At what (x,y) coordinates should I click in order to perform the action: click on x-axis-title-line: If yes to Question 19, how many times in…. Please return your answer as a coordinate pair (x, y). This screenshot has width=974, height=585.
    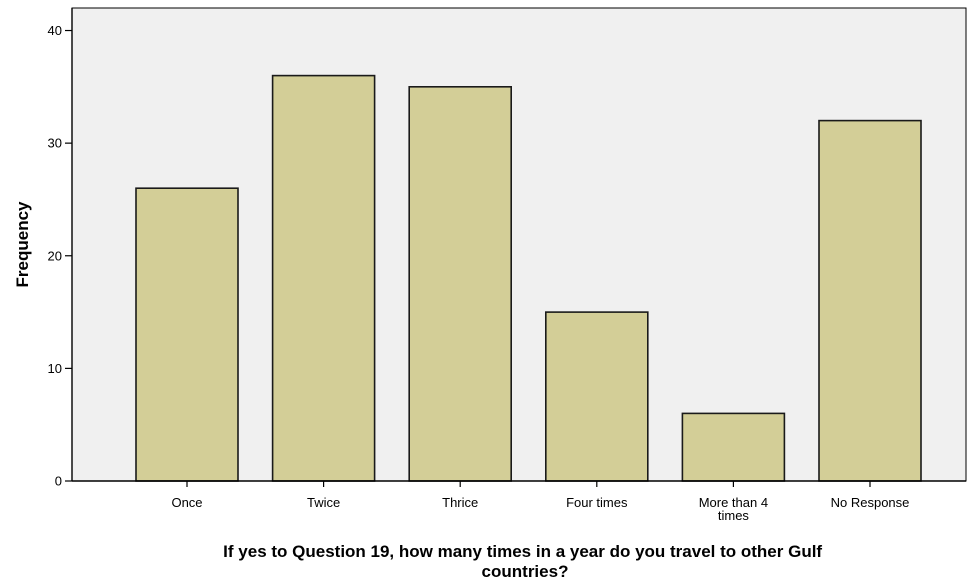
    Looking at the image, I should click on (522, 551).